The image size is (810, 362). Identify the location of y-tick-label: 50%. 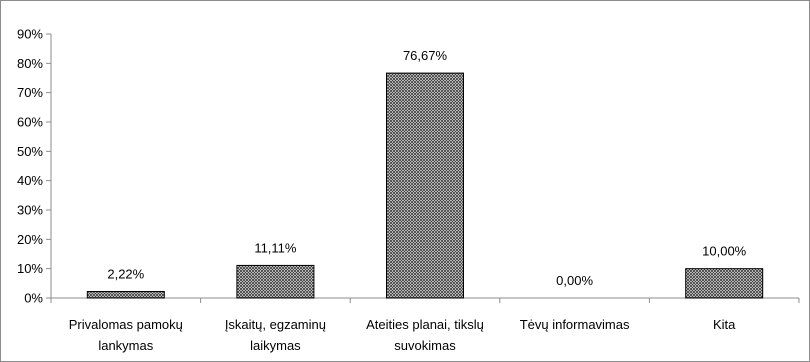
(30, 151).